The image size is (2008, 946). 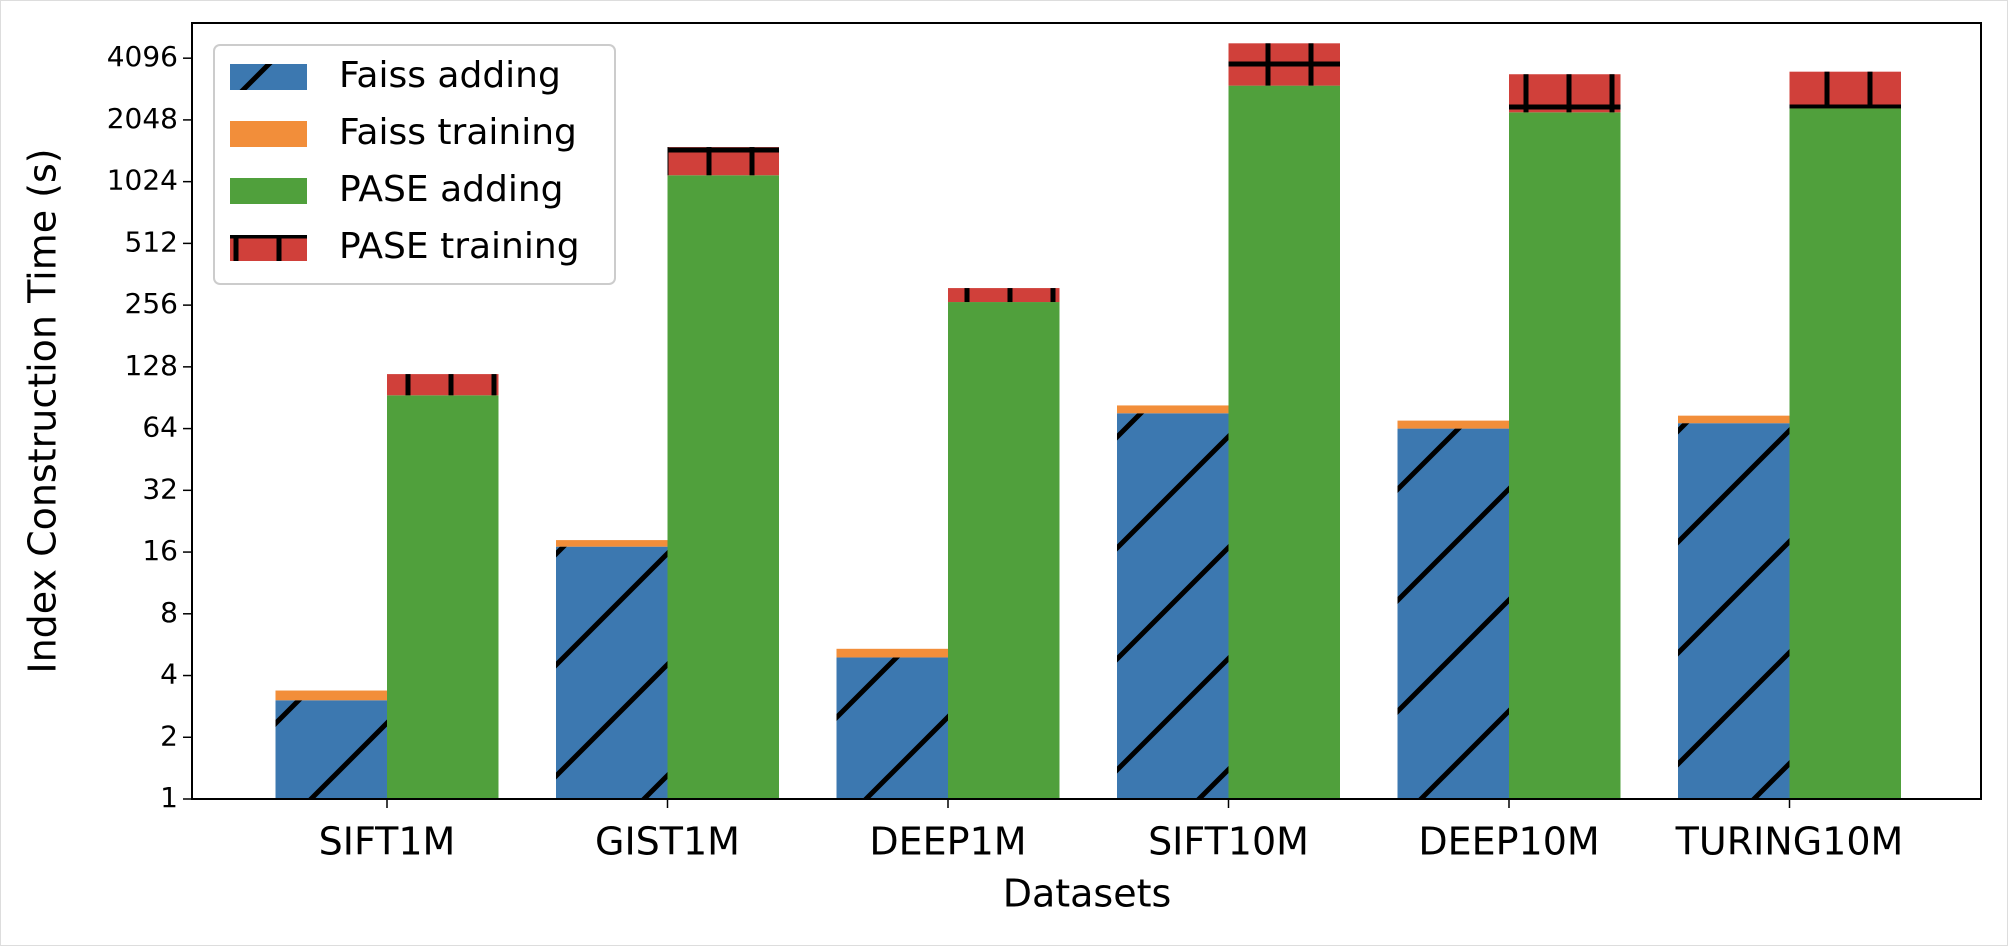 What do you see at coordinates (160, 488) in the screenshot?
I see `y-tick-label: 32` at bounding box center [160, 488].